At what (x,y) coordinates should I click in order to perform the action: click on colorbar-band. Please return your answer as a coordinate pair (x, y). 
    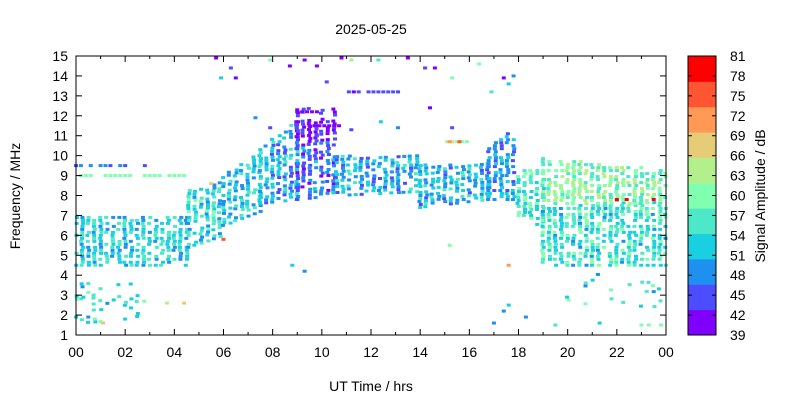
    Looking at the image, I should click on (702, 170).